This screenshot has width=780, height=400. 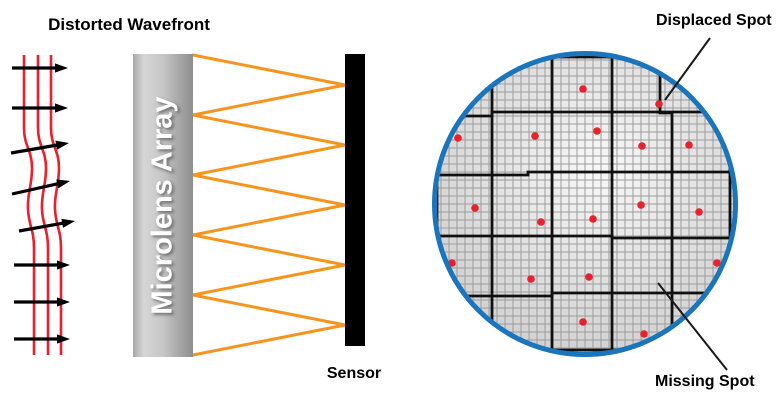 What do you see at coordinates (692, 326) in the screenshot?
I see `leader-line-missing-spot` at bounding box center [692, 326].